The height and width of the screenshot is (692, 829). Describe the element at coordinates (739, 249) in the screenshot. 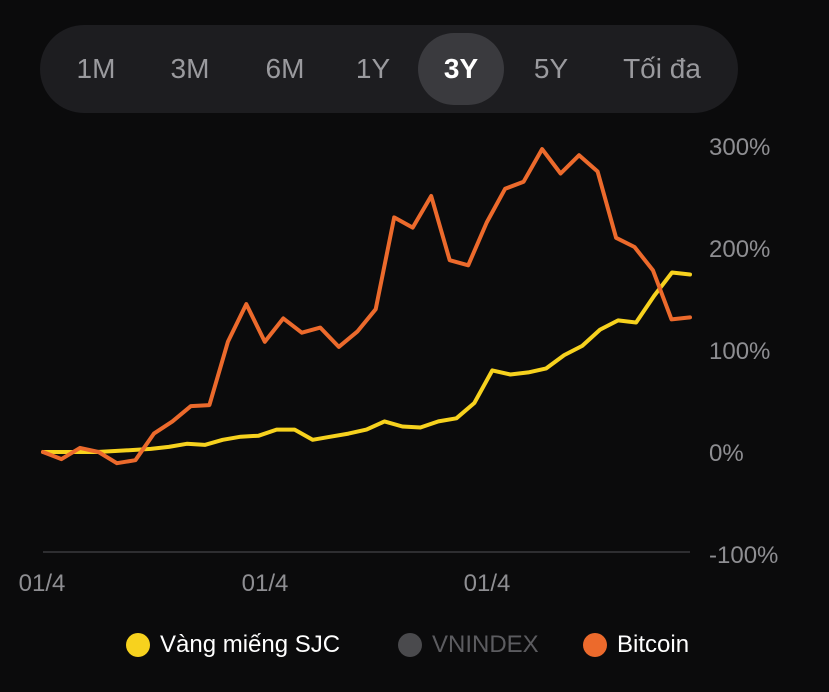

I see `y-tick-label: 200%` at that location.